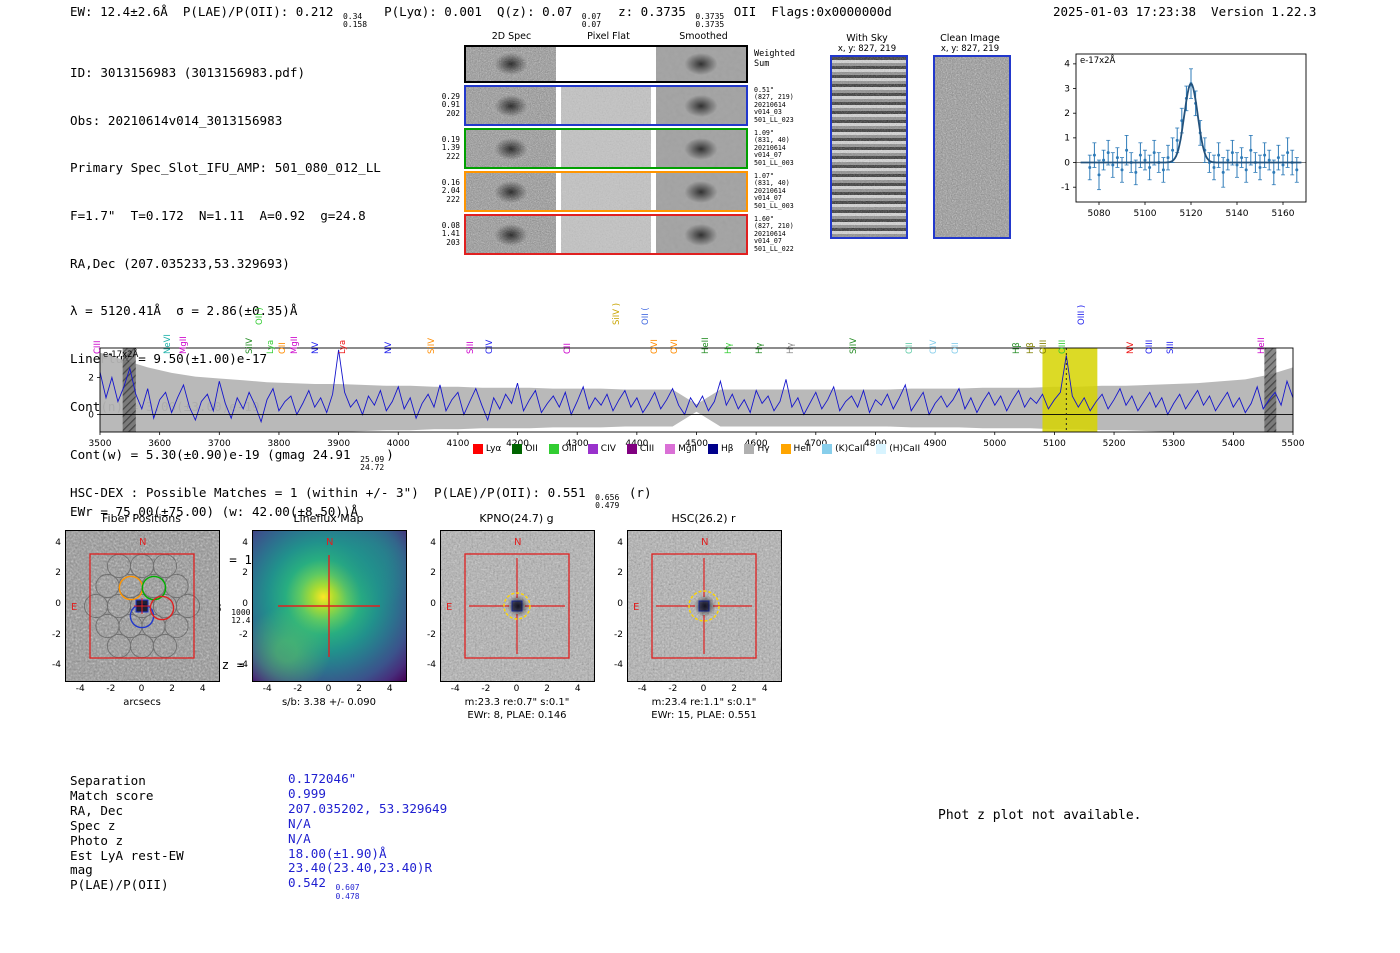 The image size is (1400, 953). What do you see at coordinates (577, 444) in the screenshot?
I see `svg-text: 4300` at bounding box center [577, 444].